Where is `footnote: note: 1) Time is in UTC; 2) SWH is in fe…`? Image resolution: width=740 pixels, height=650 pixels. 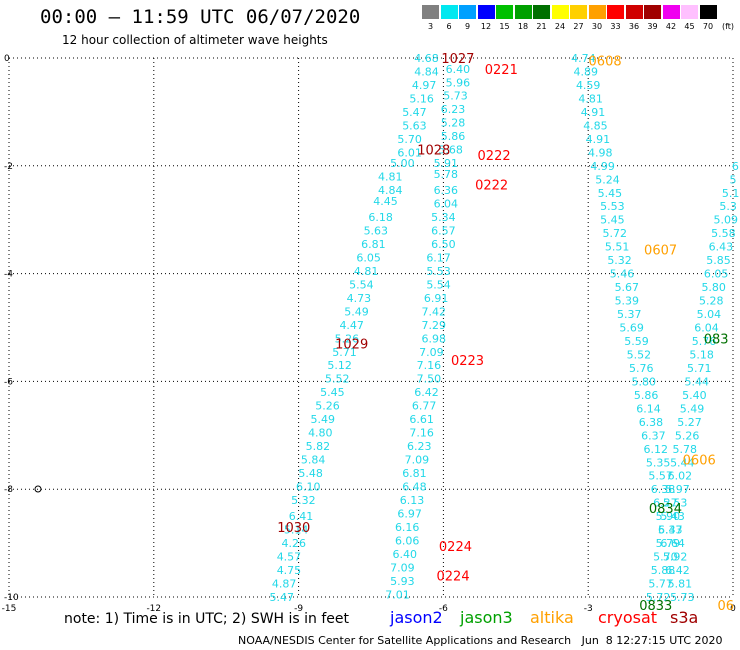 footnote: note: 1) Time is in UTC; 2) SWH is in fe… is located at coordinates (207, 619).